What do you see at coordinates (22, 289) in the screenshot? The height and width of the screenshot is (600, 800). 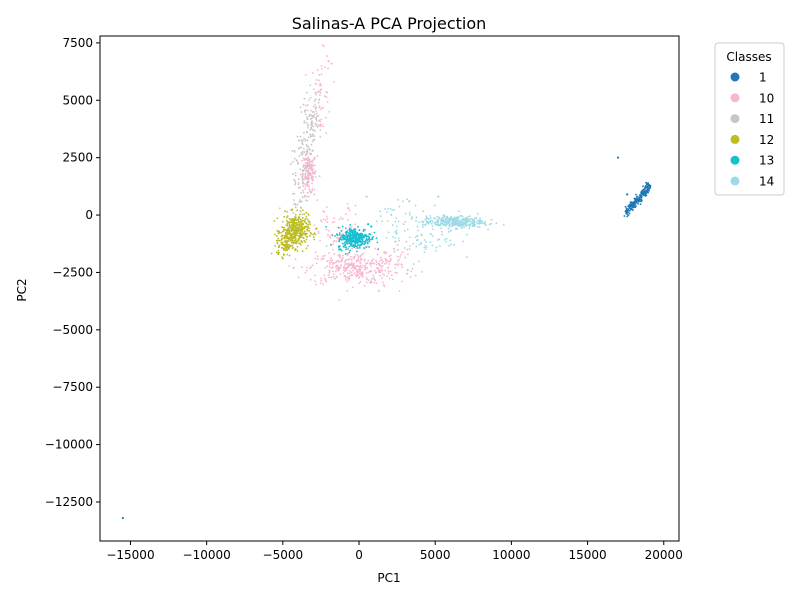 I see `y-axis-label: PC2` at bounding box center [22, 289].